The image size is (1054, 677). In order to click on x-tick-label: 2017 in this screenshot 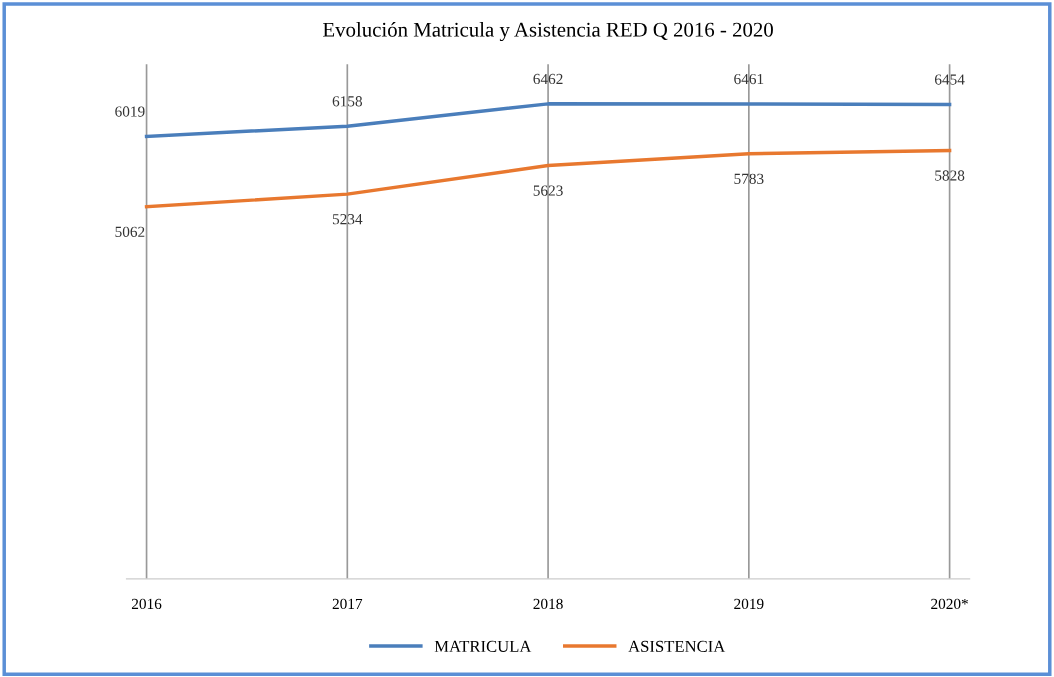, I will do `click(347, 604)`.